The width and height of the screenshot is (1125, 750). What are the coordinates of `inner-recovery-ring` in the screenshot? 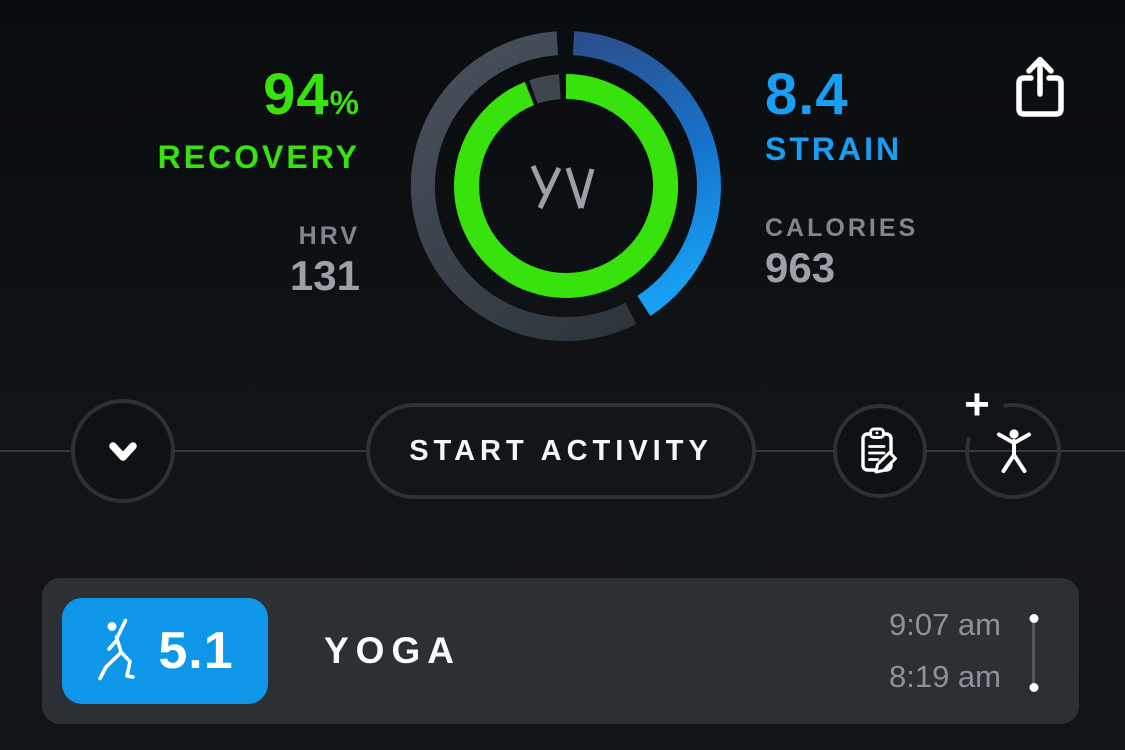 It's located at (566, 186).